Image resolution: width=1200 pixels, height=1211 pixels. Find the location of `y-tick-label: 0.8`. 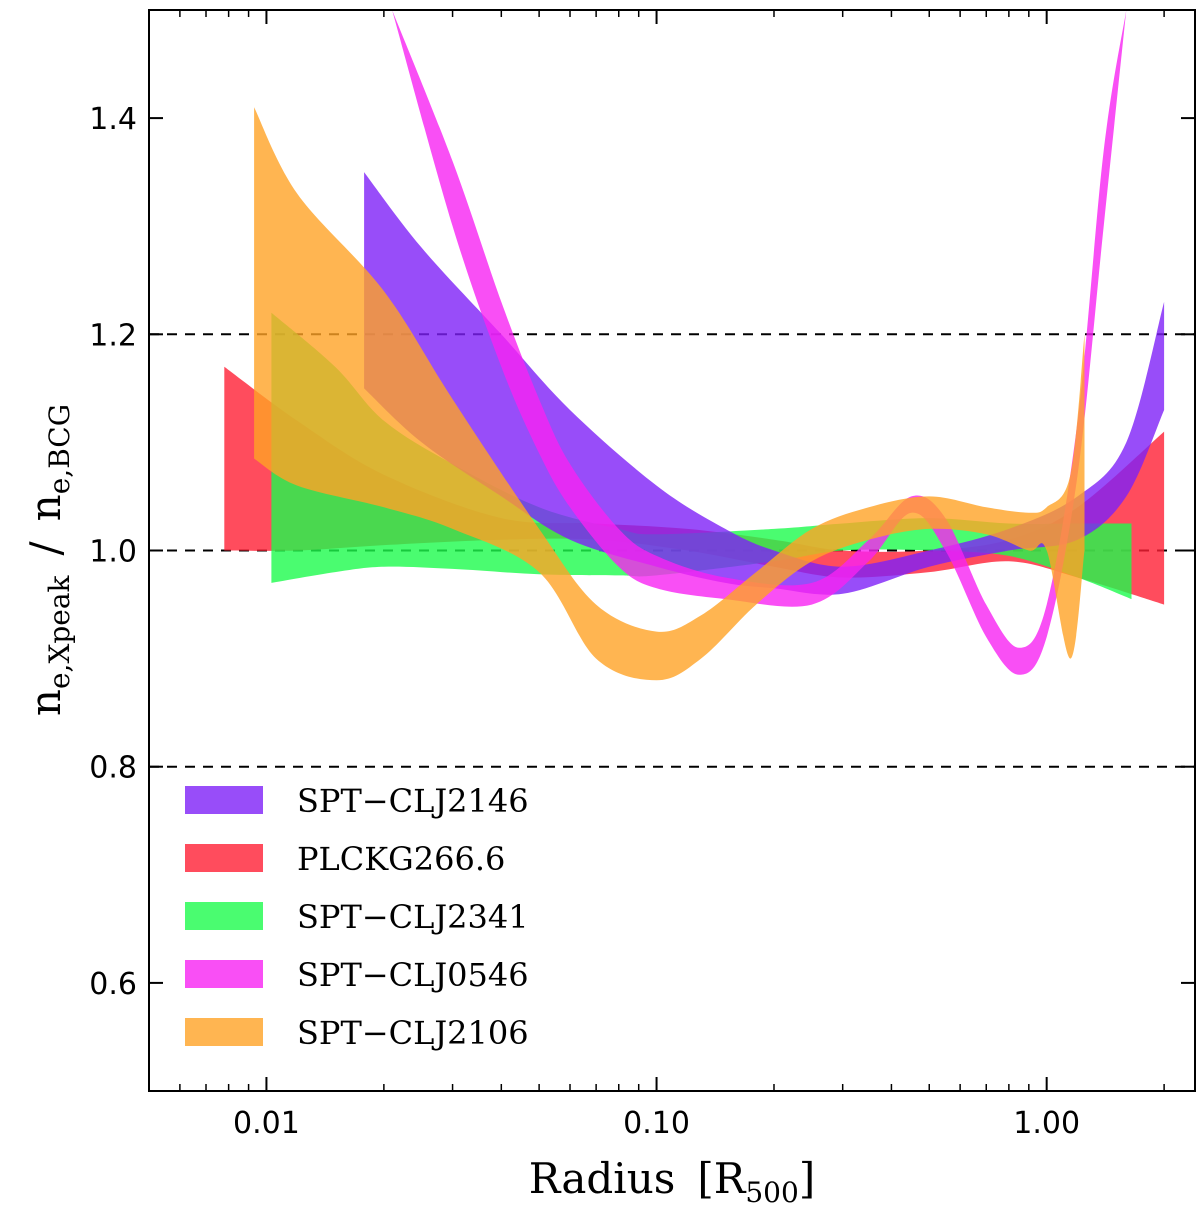

y-tick-label: 0.8 is located at coordinates (113, 768).